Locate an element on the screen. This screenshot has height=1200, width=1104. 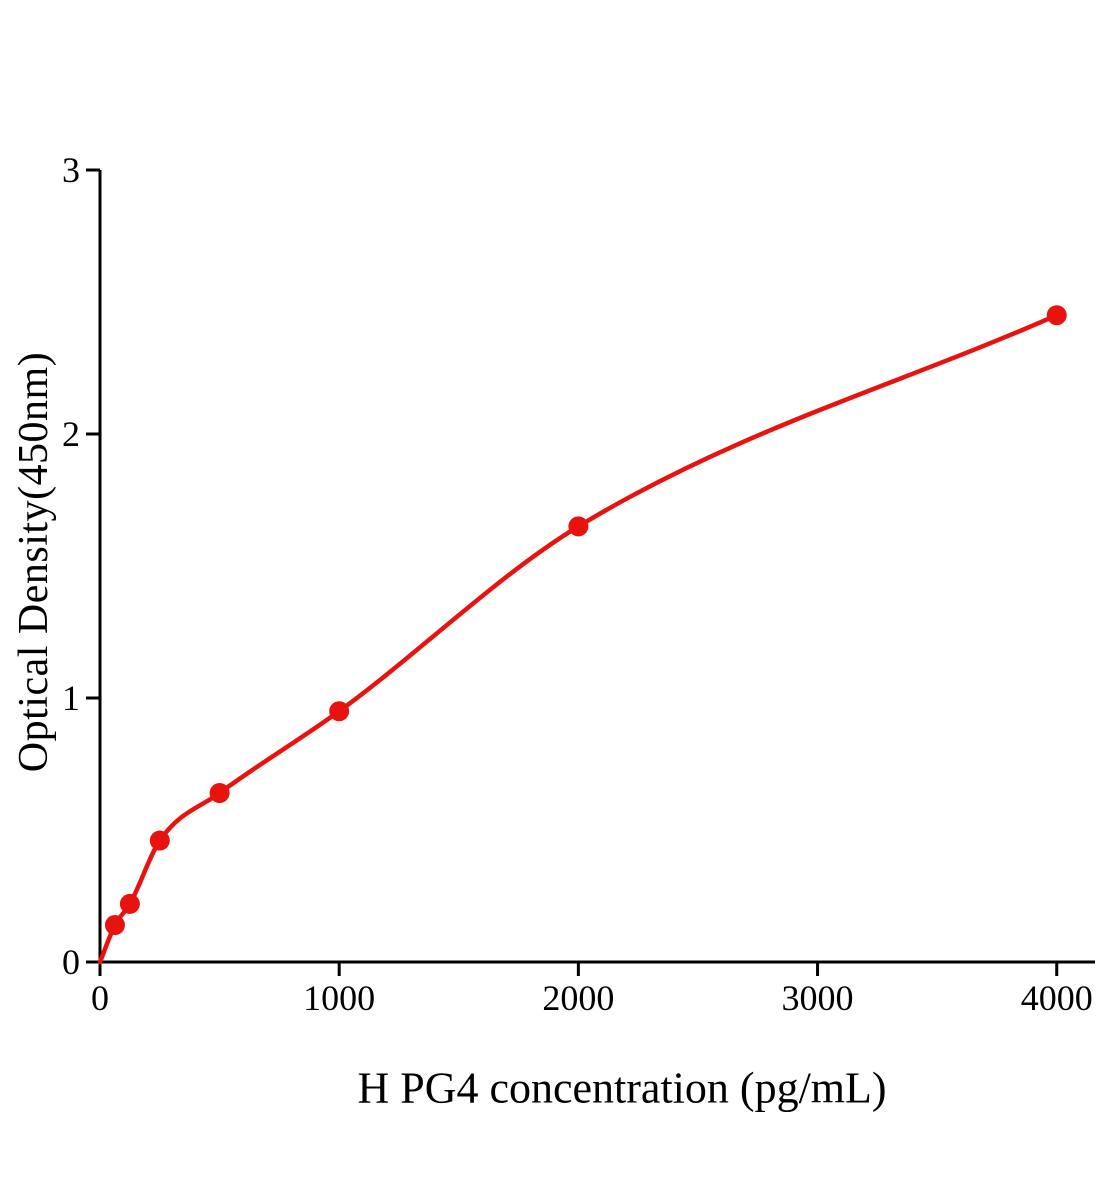
x-tick-label: 1000 is located at coordinates (339, 998).